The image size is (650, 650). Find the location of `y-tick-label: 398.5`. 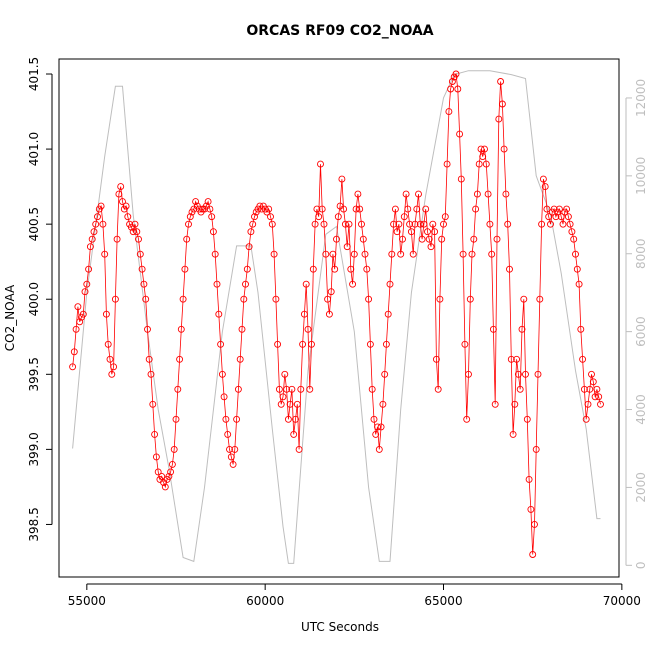

y-tick-label: 398.5 is located at coordinates (34, 524).